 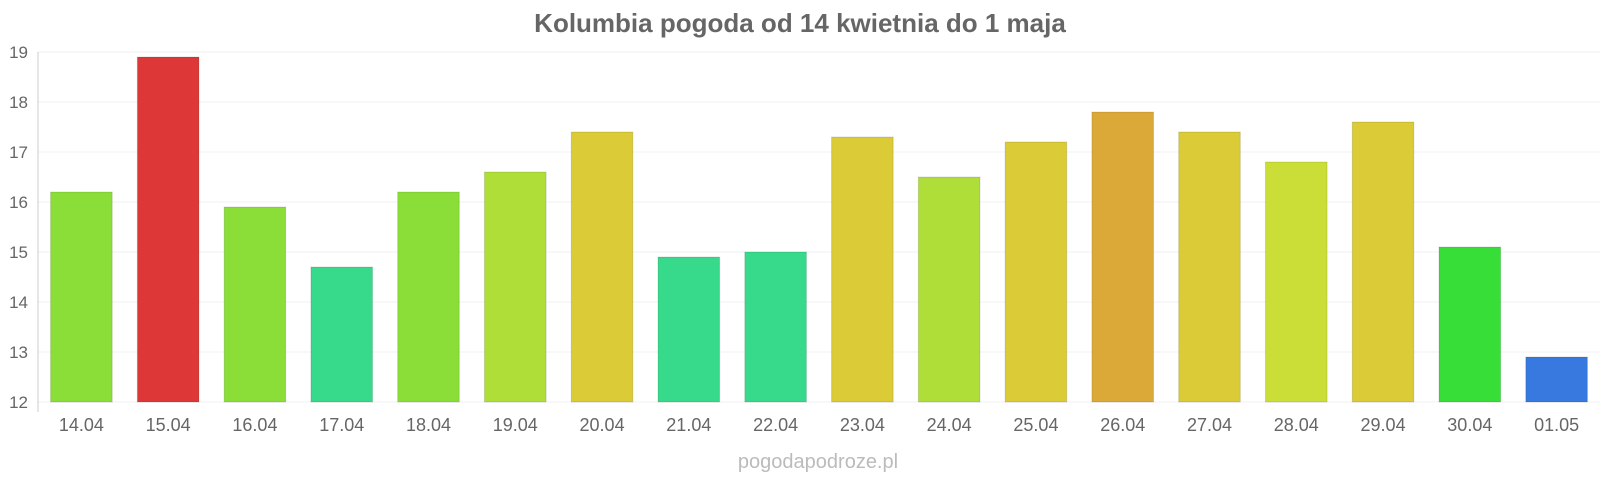 What do you see at coordinates (949, 289) in the screenshot?
I see `bar-24.04` at bounding box center [949, 289].